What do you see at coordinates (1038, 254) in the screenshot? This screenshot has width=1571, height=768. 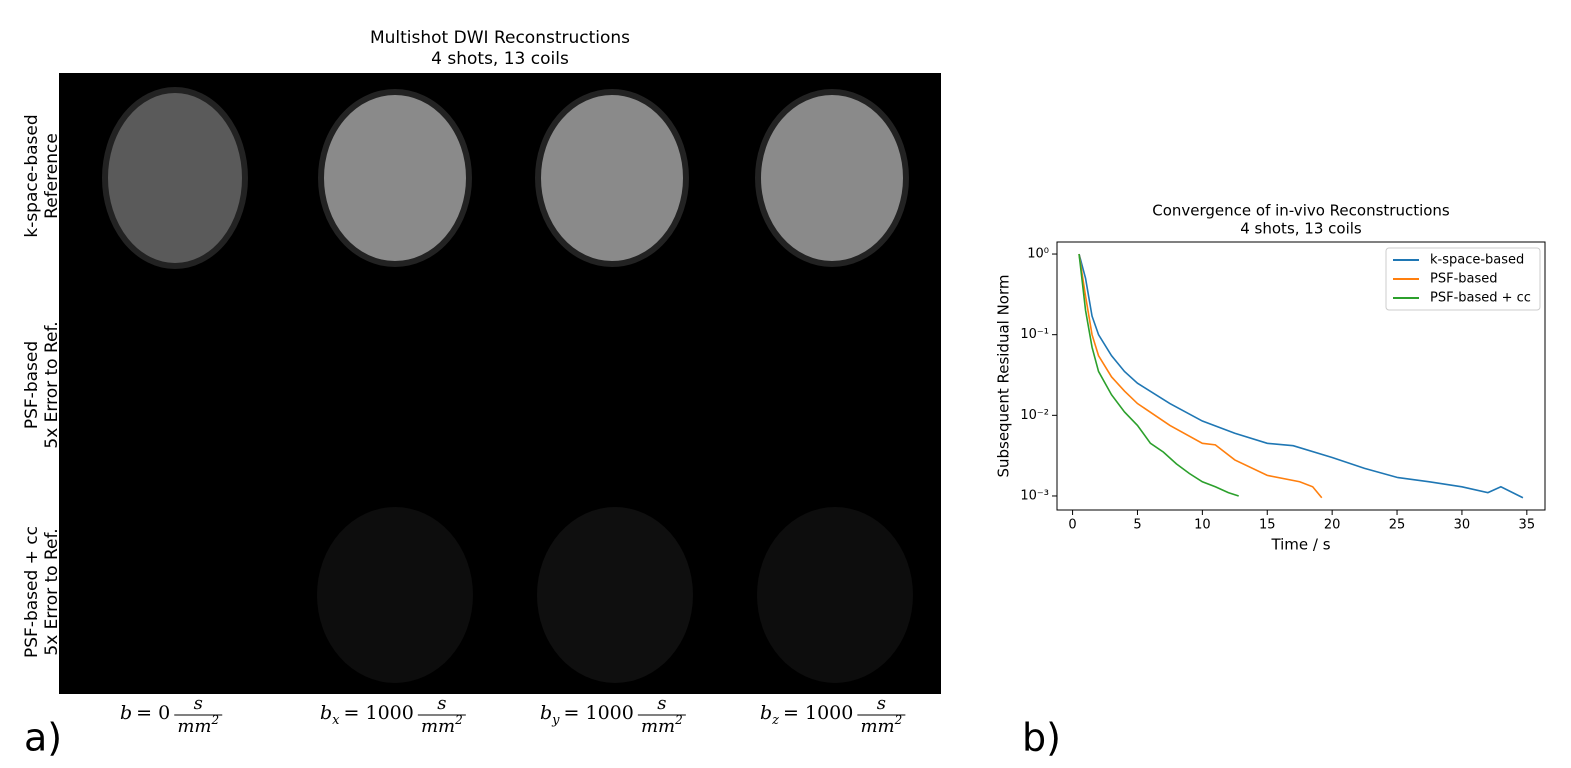 I see `y-tick-label: 10⁰` at bounding box center [1038, 254].